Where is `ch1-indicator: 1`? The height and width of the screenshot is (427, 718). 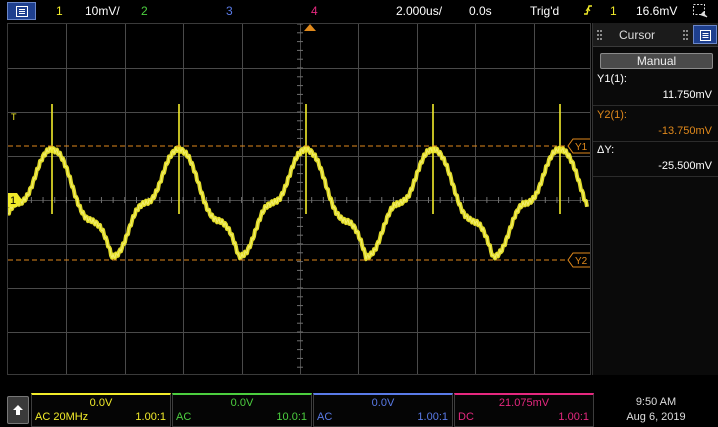 ch1-indicator: 1 is located at coordinates (59, 11).